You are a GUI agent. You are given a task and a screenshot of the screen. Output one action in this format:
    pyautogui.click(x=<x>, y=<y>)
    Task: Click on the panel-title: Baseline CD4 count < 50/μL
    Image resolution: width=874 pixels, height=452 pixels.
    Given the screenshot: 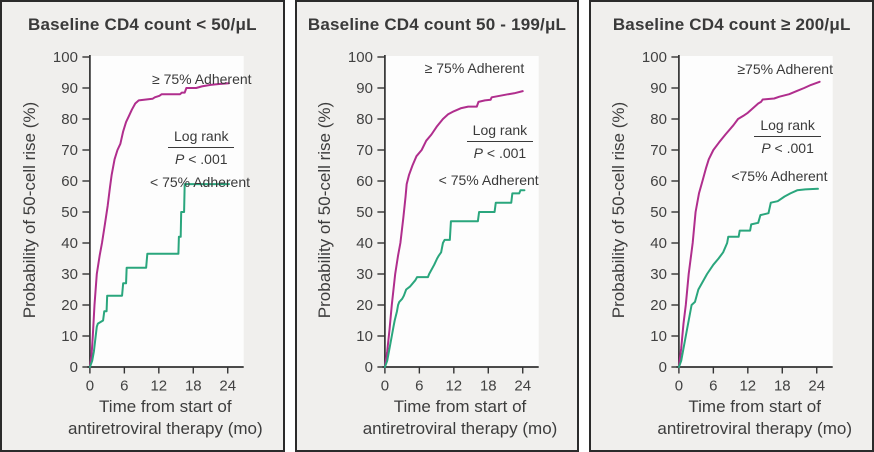 What is the action you would take?
    pyautogui.click(x=142, y=24)
    